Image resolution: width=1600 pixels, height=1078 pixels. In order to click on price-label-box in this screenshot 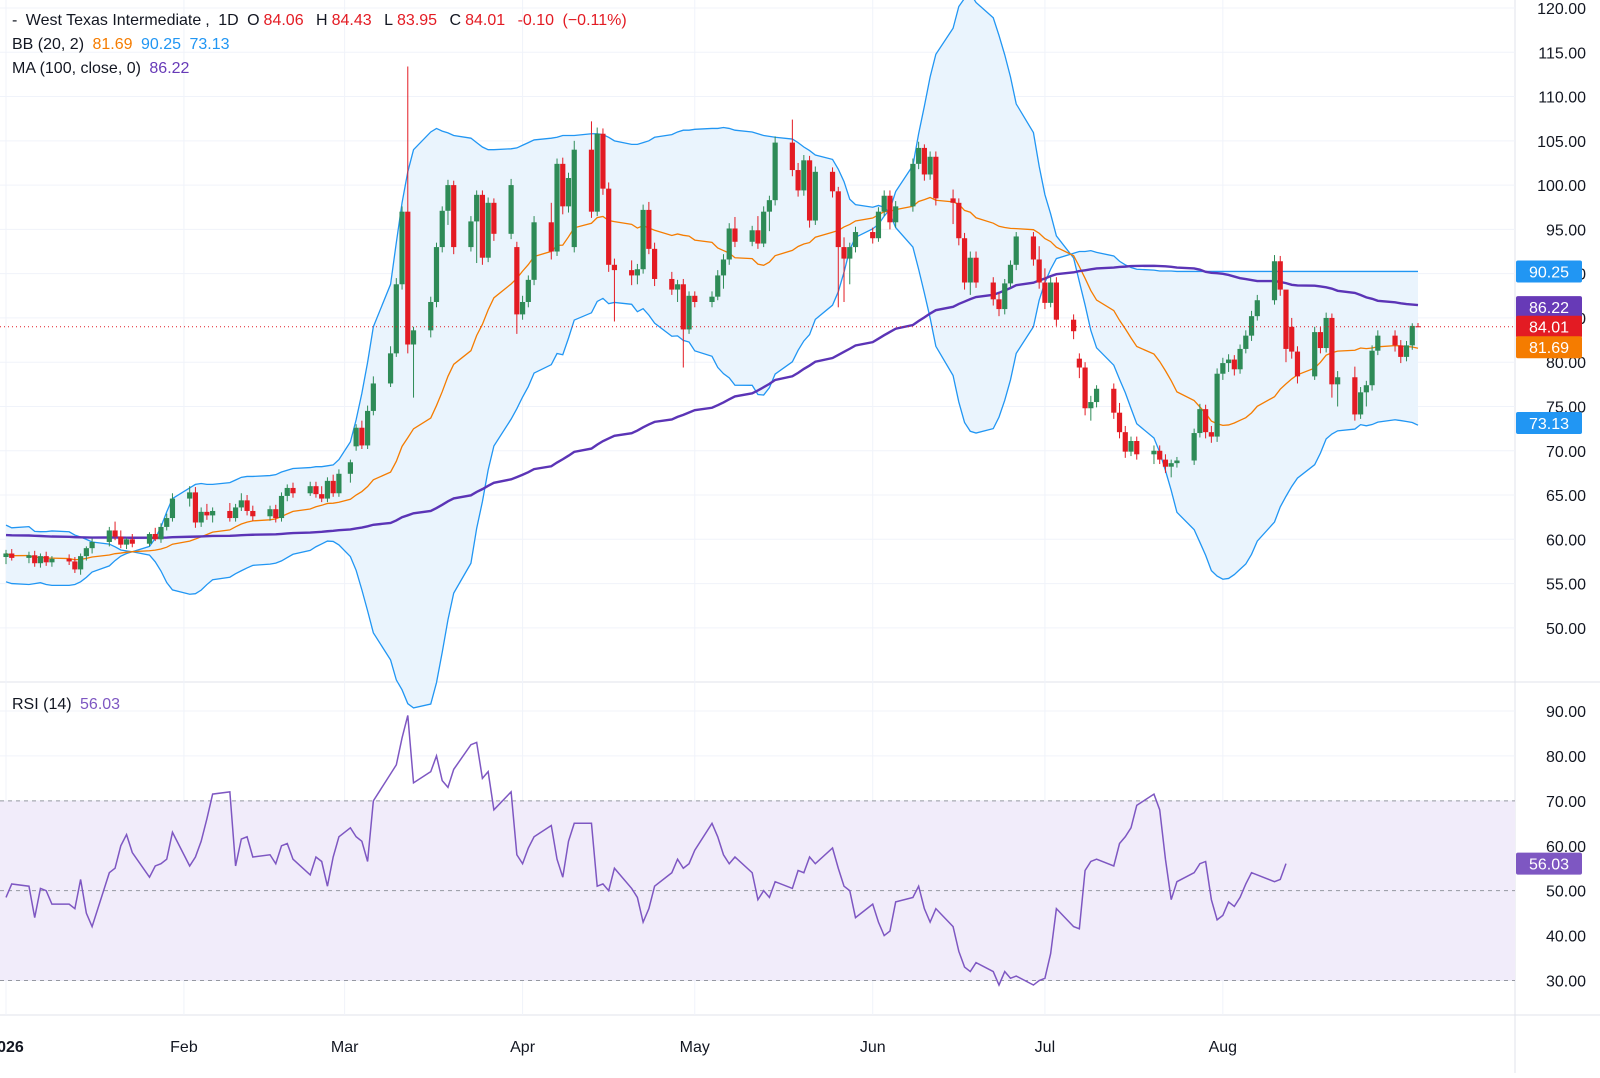, I will do `click(1549, 423)`.